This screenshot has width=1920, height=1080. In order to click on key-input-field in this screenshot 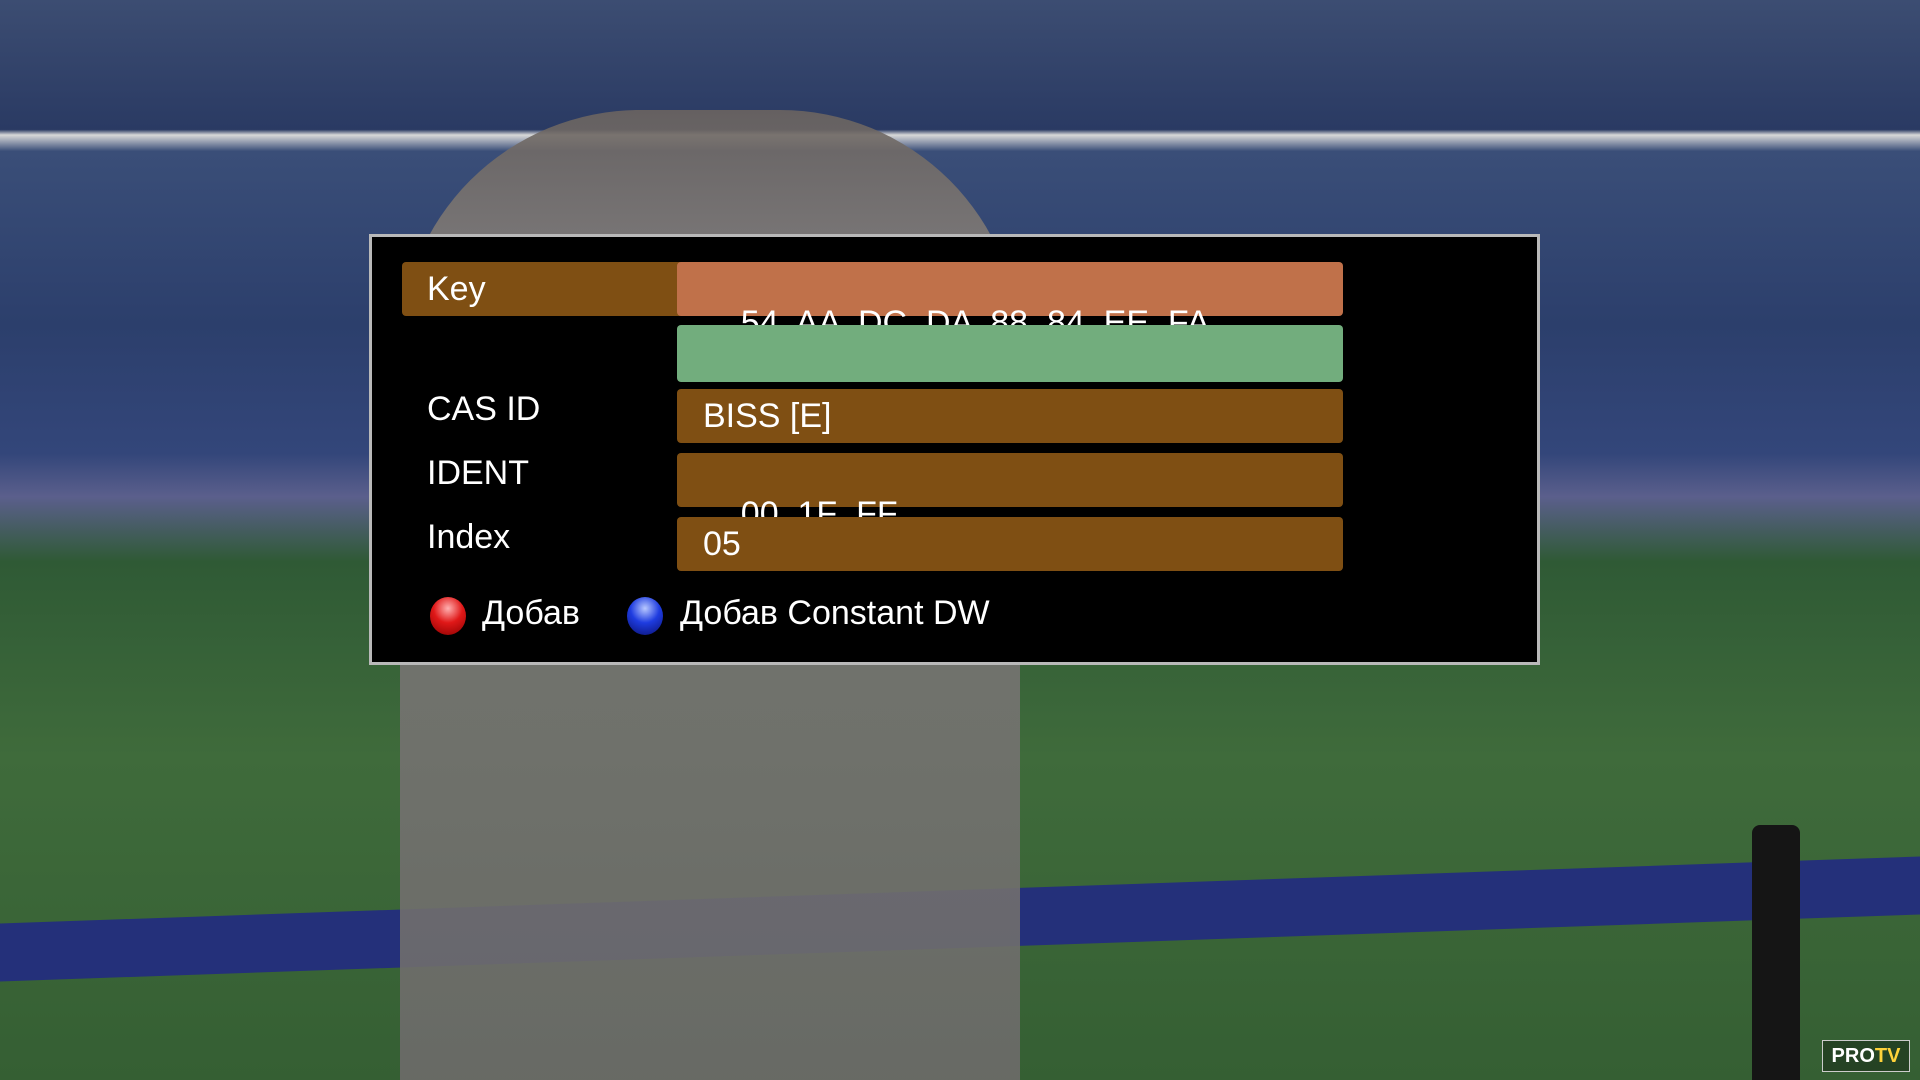, I will do `click(1010, 353)`.